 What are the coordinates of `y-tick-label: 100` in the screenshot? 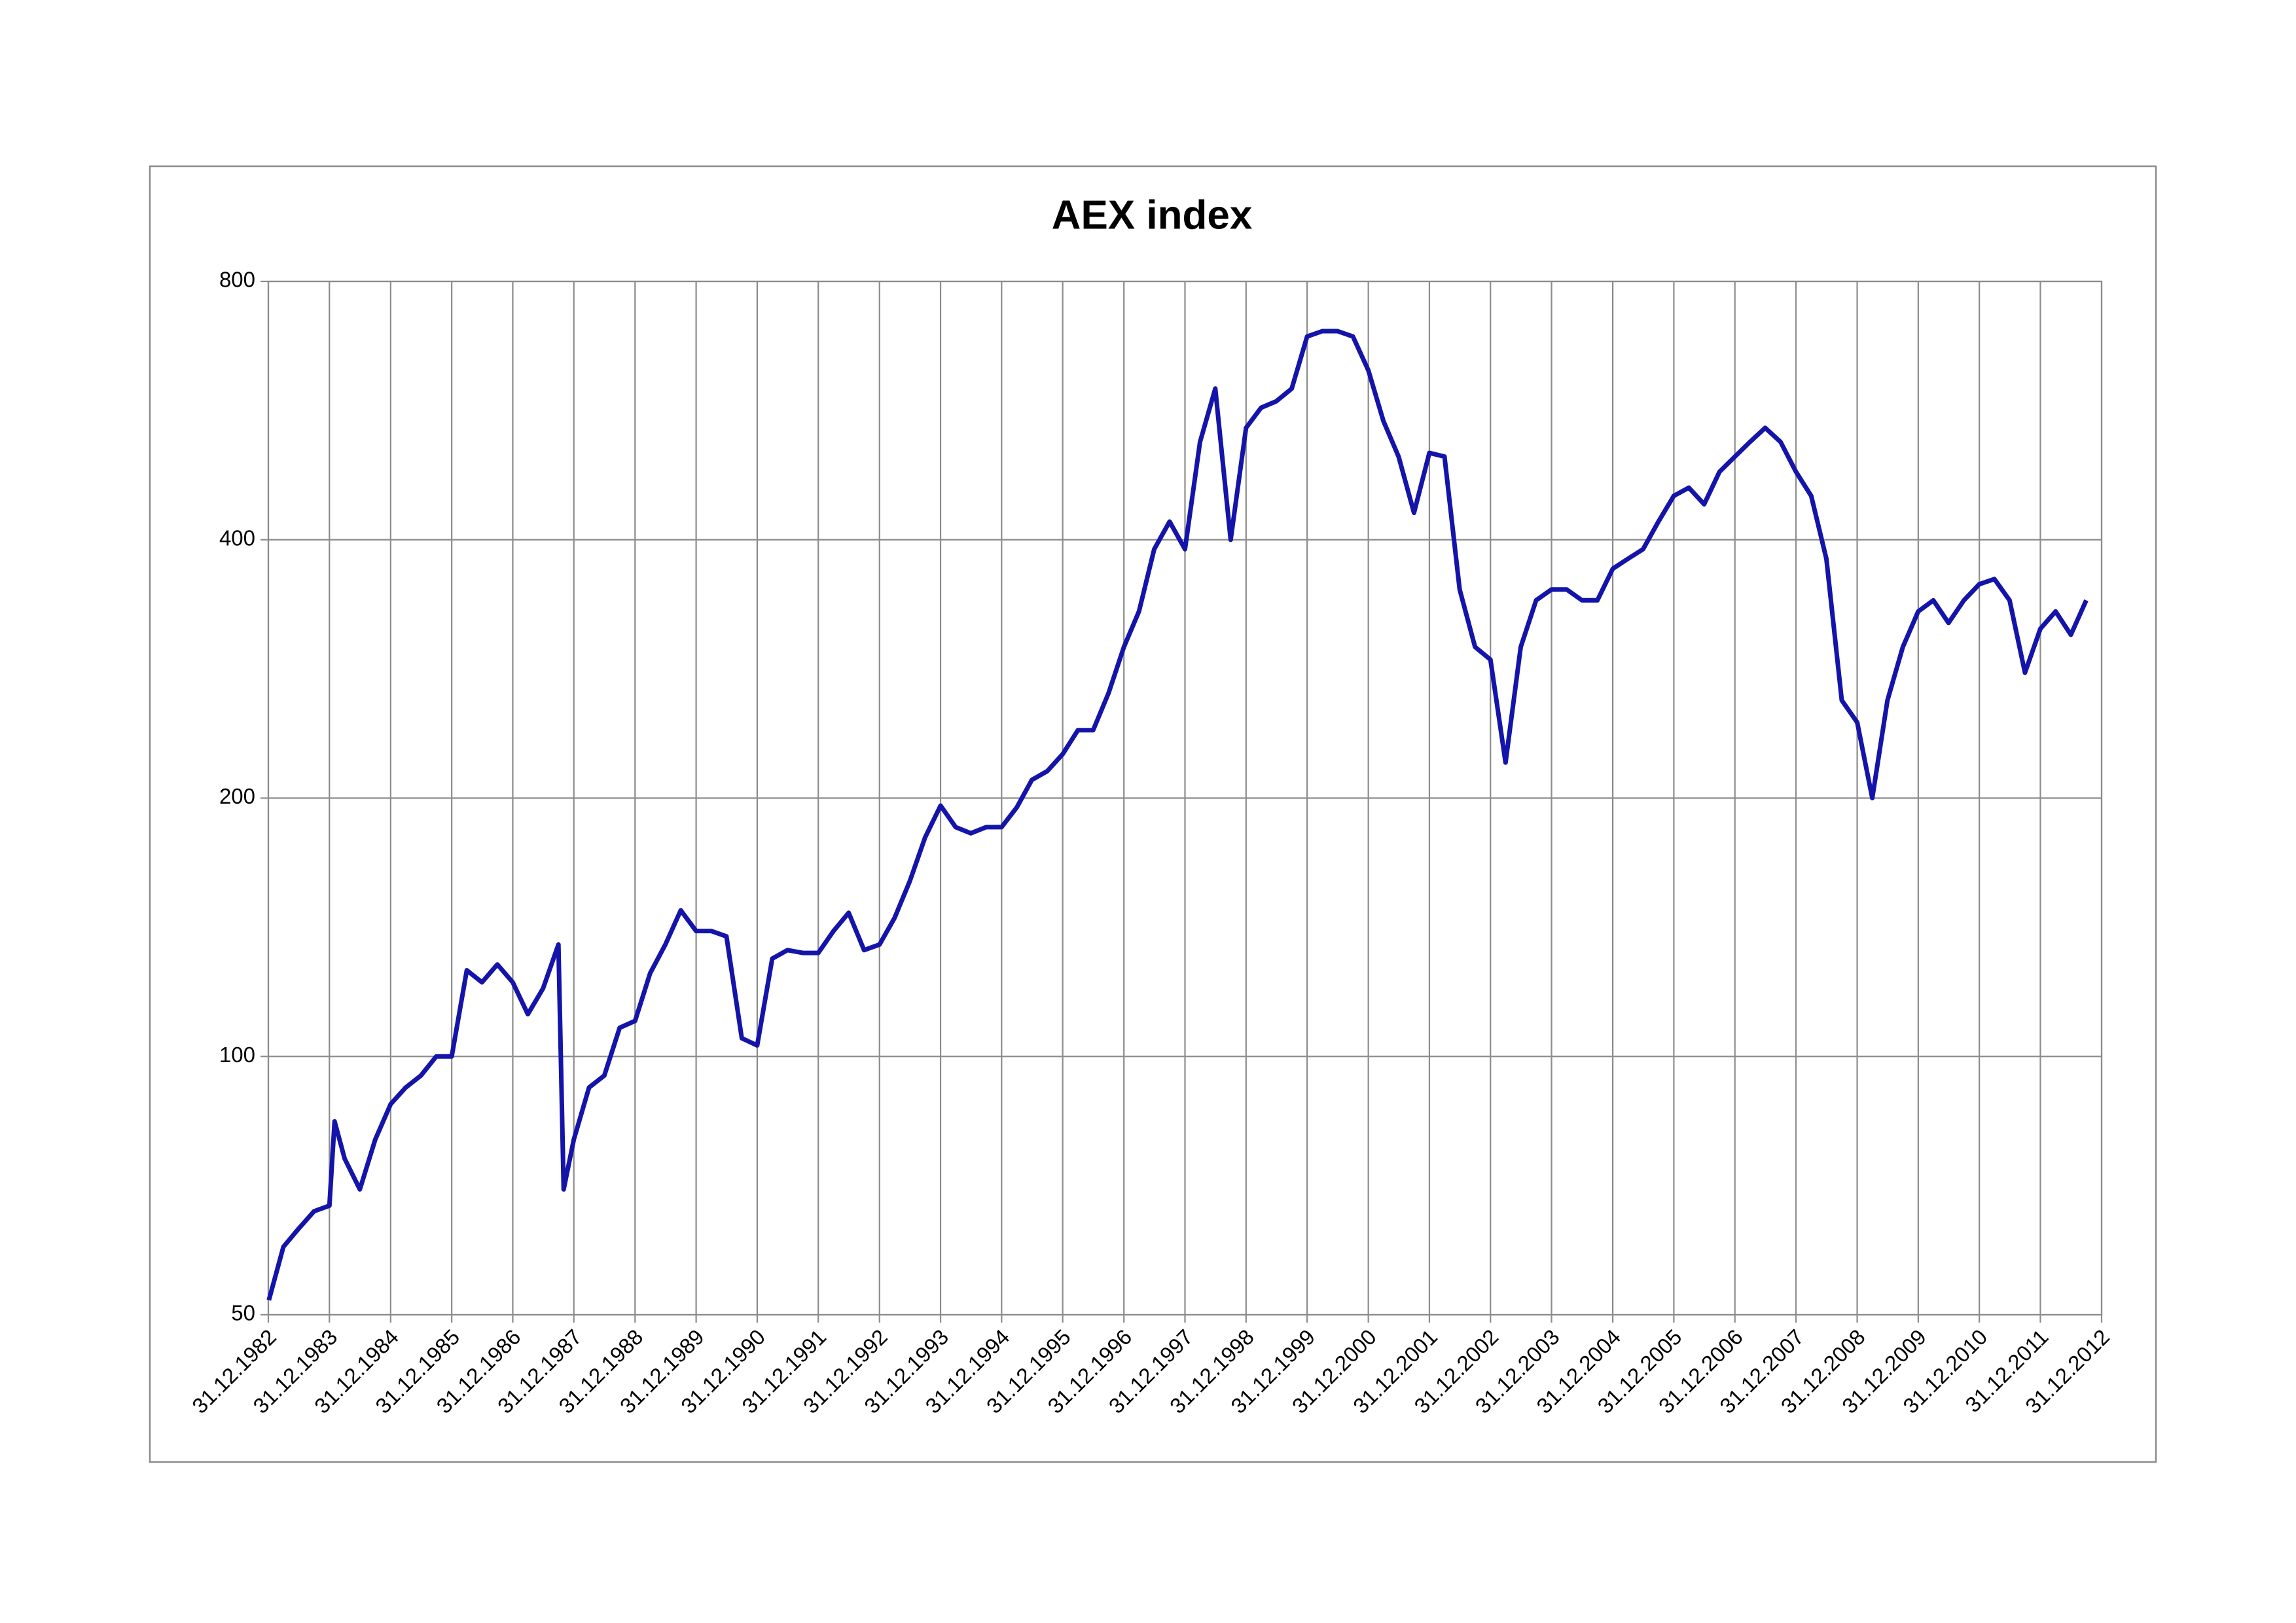 It's located at (237, 1055).